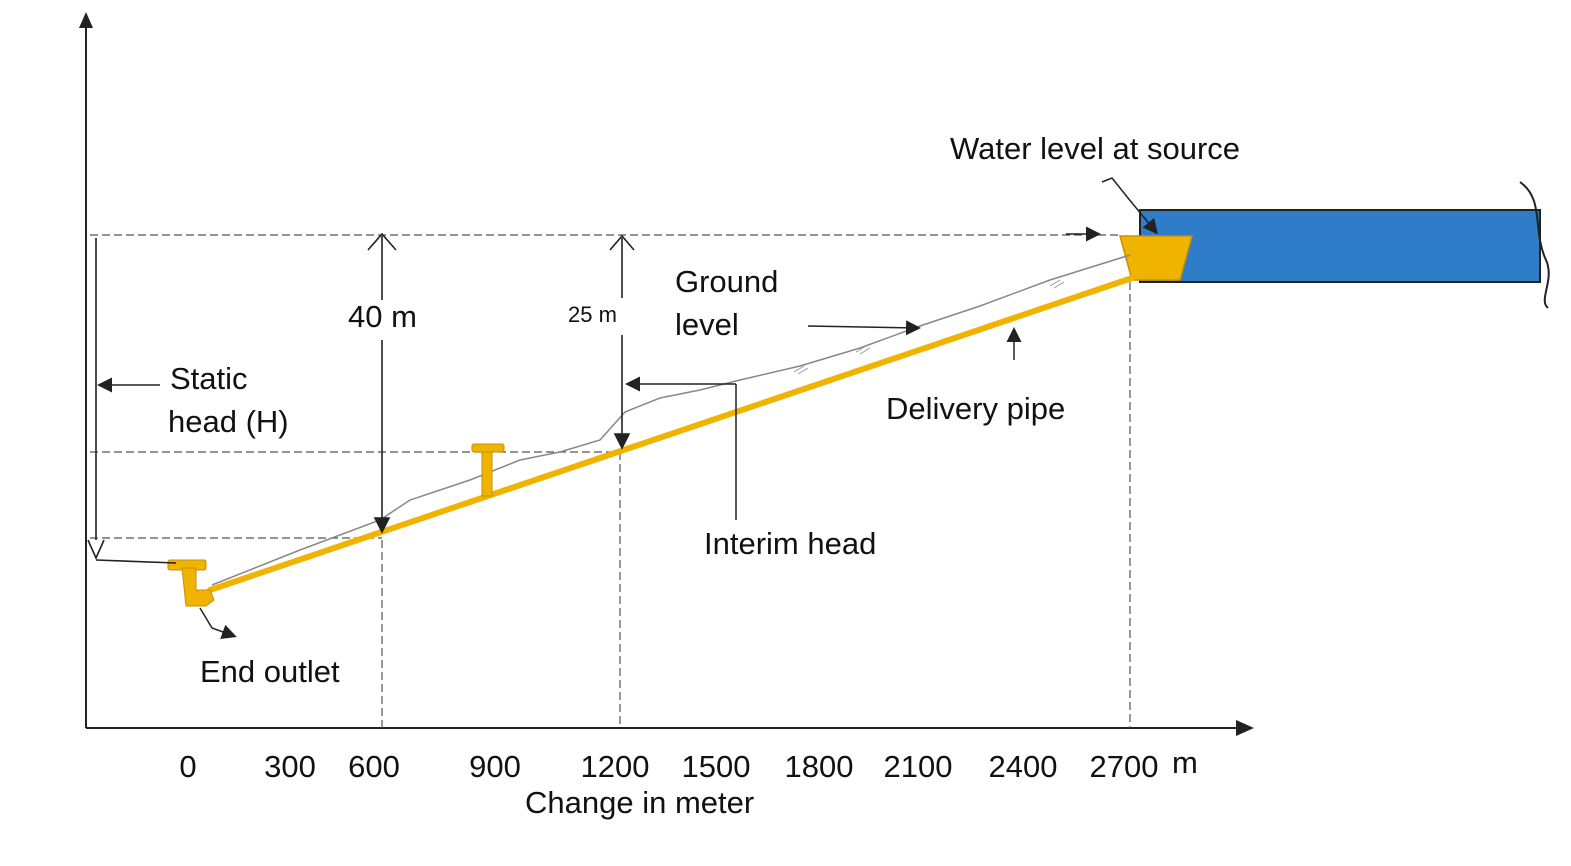 The height and width of the screenshot is (866, 1571). Describe the element at coordinates (132, 401) in the screenshot. I see `static-head-dimension` at that location.